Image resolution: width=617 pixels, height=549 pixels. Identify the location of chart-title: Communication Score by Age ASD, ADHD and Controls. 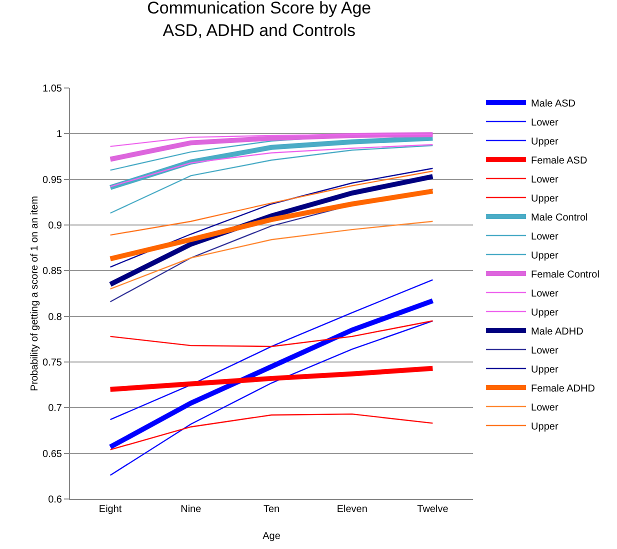
(259, 20).